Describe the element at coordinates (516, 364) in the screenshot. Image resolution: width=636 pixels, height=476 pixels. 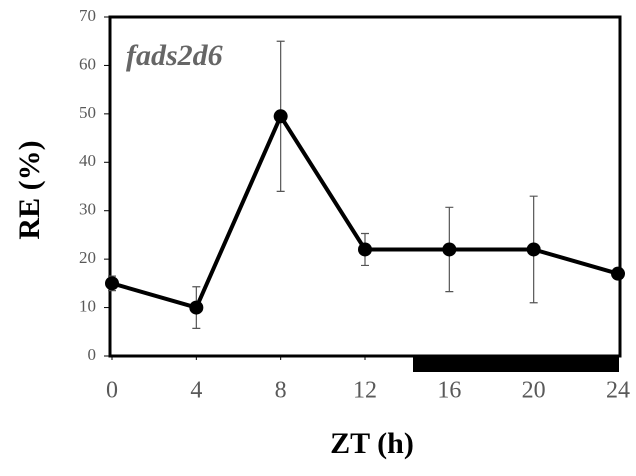
I see `dark-phase-bar` at that location.